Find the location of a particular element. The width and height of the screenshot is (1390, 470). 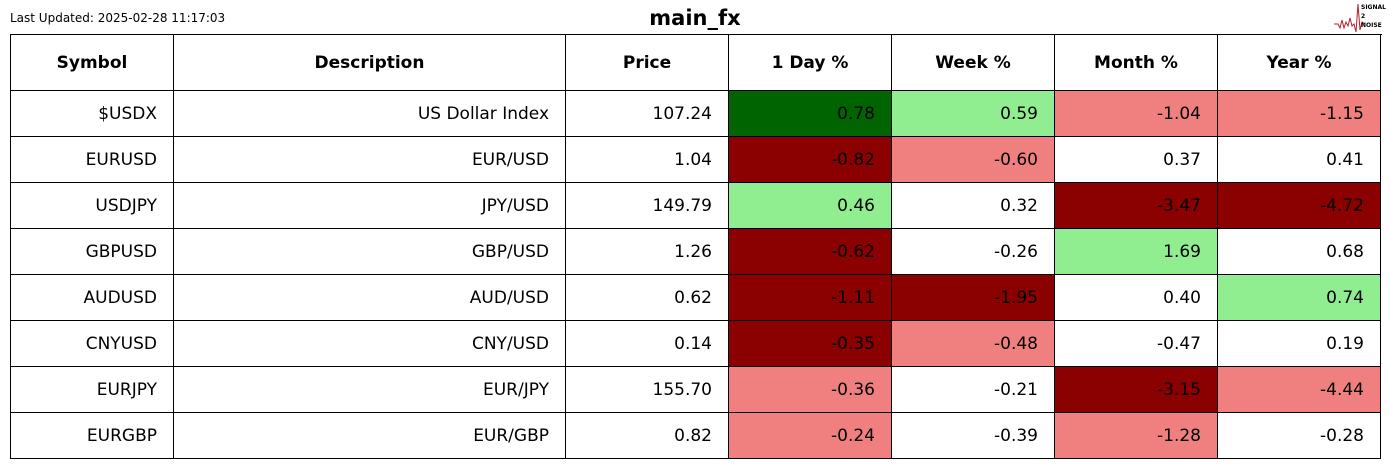

description-cell: US Dollar Index is located at coordinates (369, 113).